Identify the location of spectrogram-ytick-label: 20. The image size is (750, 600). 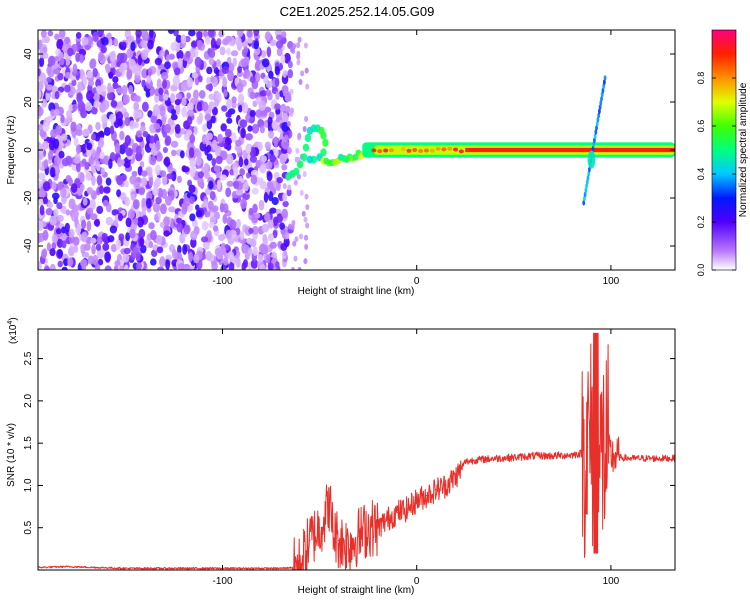
(28, 102).